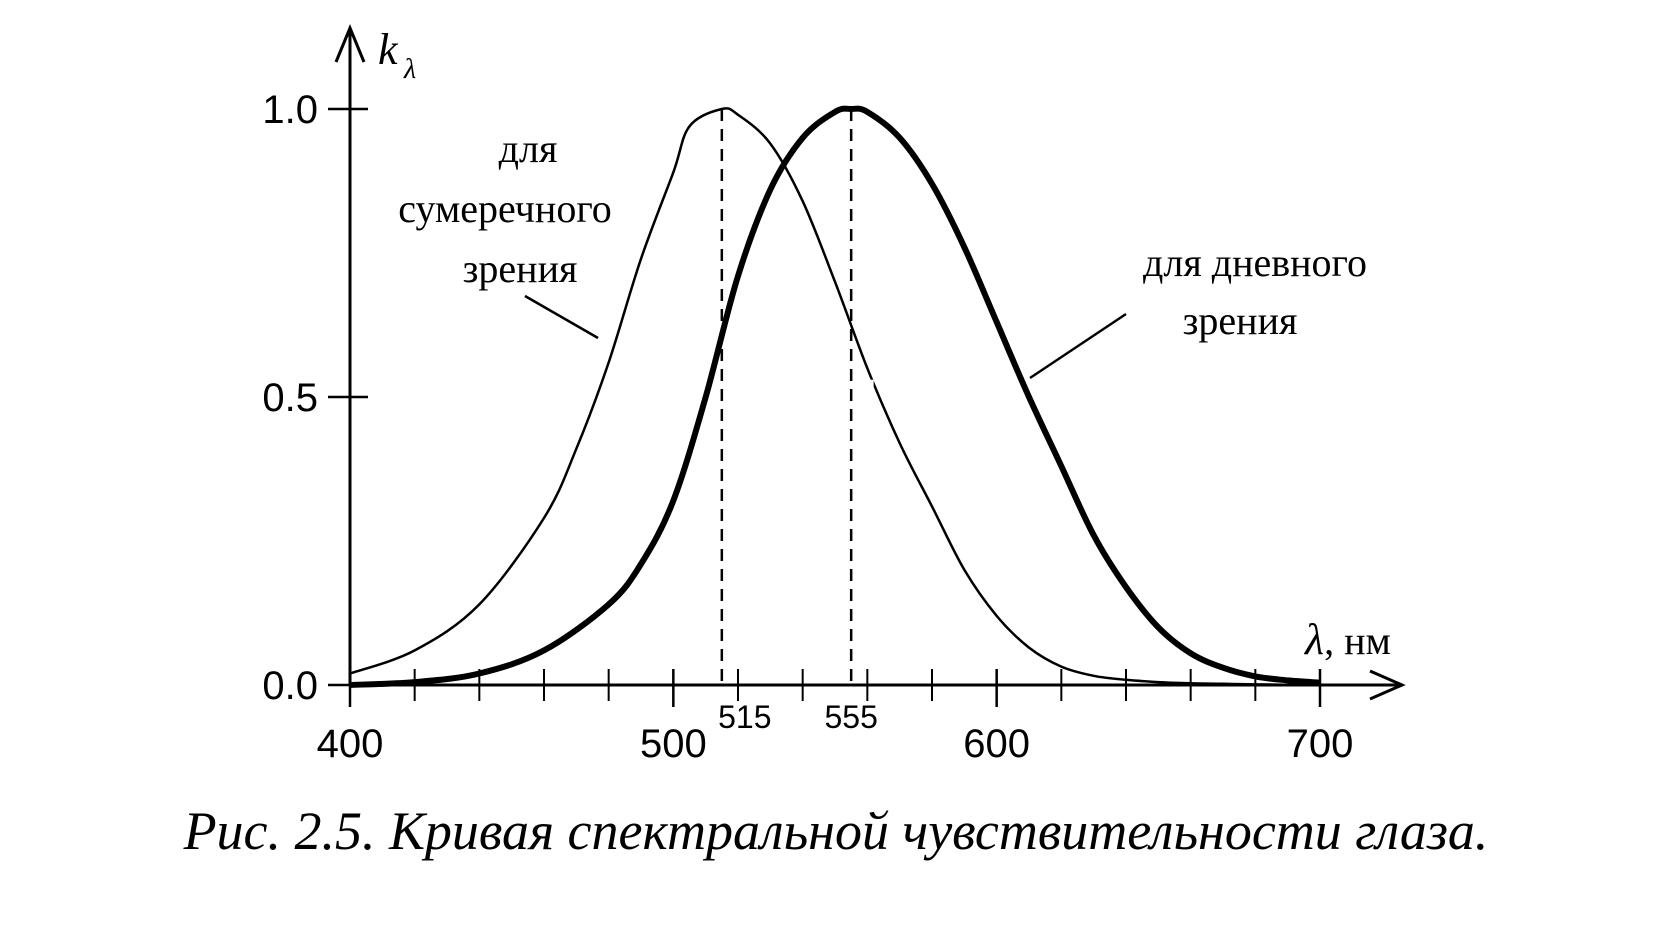 This screenshot has height=937, width=1672. Describe the element at coordinates (528, 148) in the screenshot. I see `scotopic-label-line: для` at that location.